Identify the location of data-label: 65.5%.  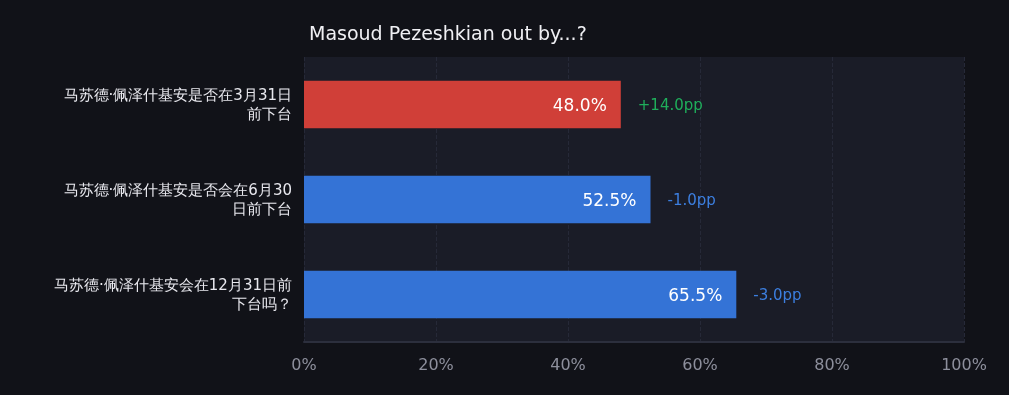
(695, 294).